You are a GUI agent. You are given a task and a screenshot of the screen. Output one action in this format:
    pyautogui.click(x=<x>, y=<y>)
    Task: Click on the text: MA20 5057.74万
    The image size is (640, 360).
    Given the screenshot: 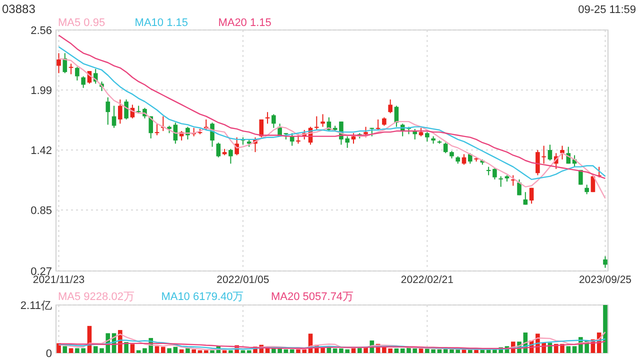 What is the action you would take?
    pyautogui.click(x=312, y=297)
    